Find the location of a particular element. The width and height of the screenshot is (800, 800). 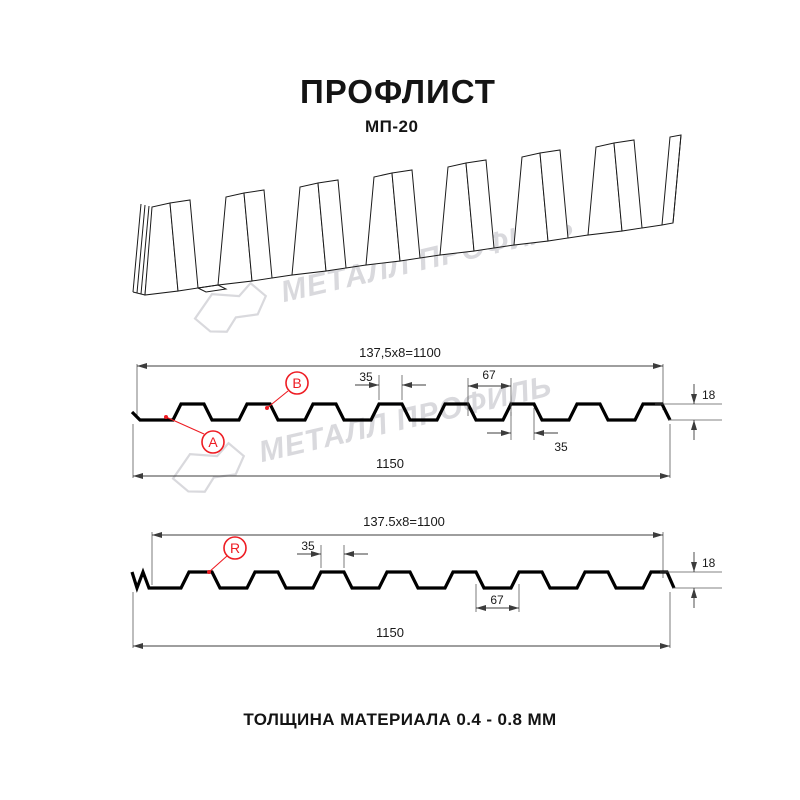

top-dim-18: 18 is located at coordinates (688, 412).